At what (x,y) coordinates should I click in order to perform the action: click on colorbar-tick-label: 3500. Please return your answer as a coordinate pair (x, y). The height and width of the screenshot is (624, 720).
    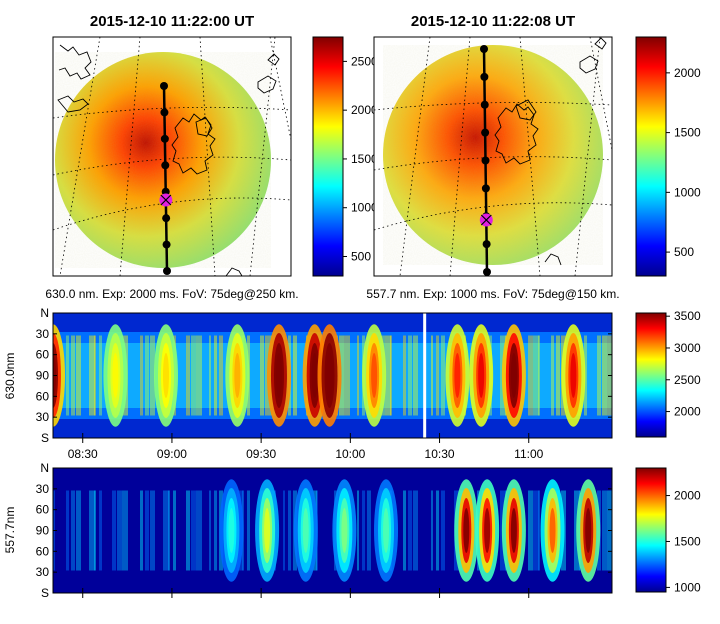
    Looking at the image, I should click on (687, 316).